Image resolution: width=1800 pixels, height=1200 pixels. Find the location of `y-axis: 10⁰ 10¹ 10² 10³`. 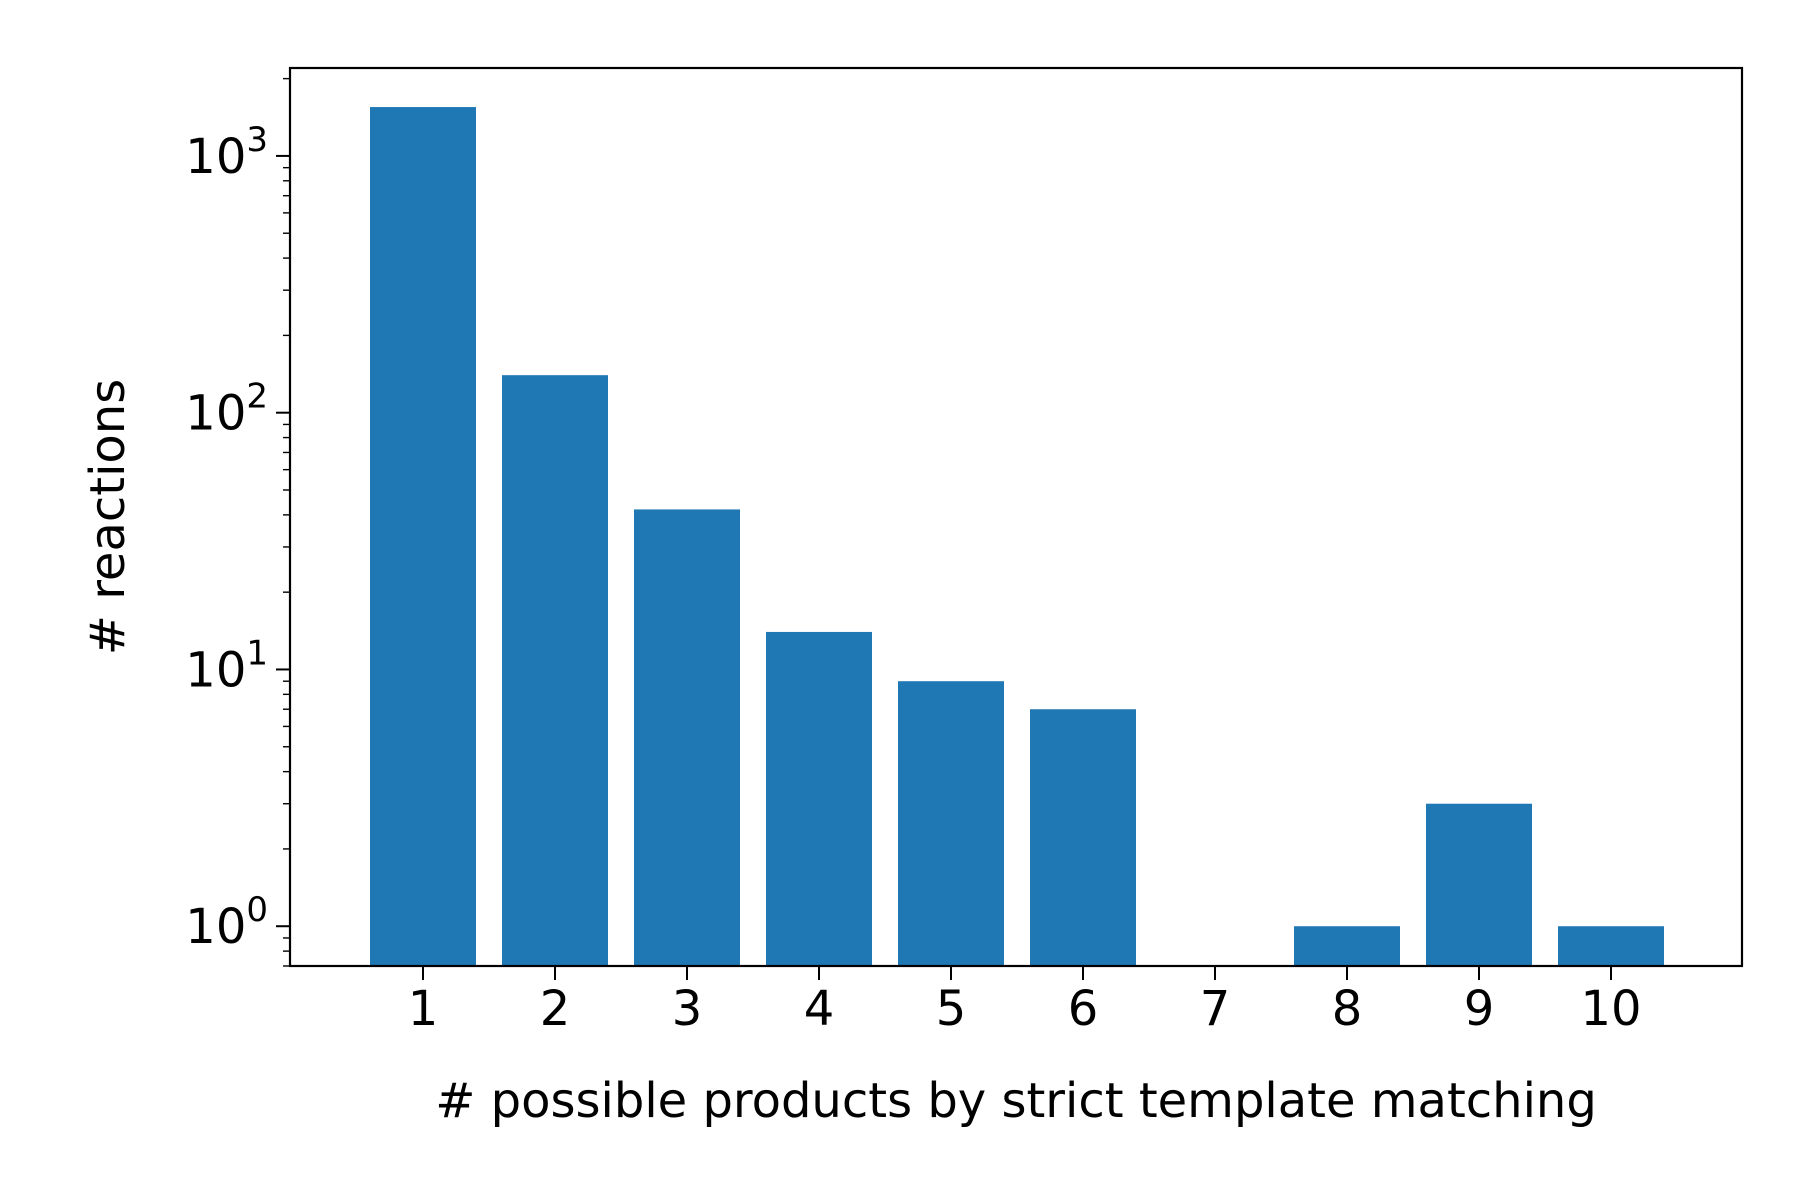

y-axis: 10⁰ 10¹ 10² 10³ is located at coordinates (237, 522).